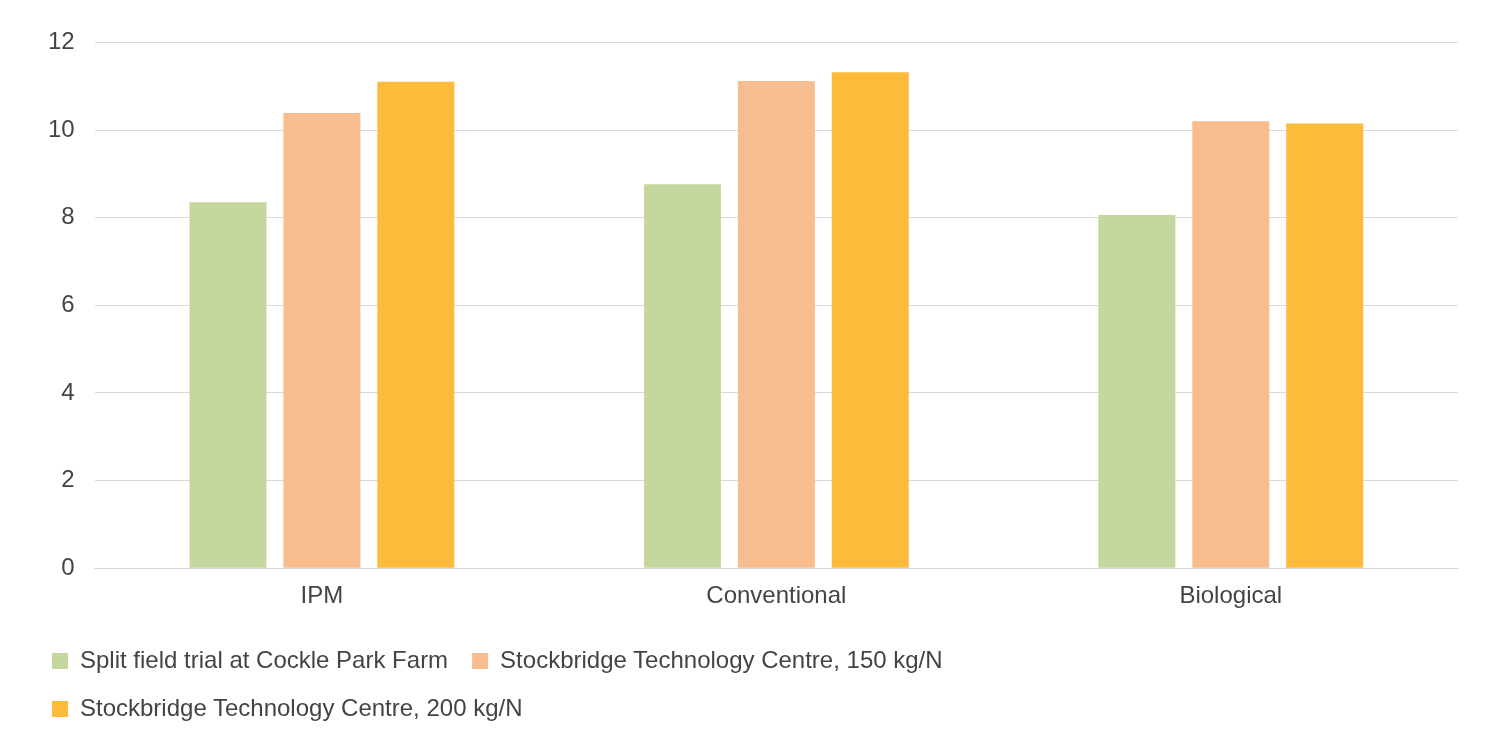  Describe the element at coordinates (61, 41) in the screenshot. I see `y-tick-label: 12` at that location.